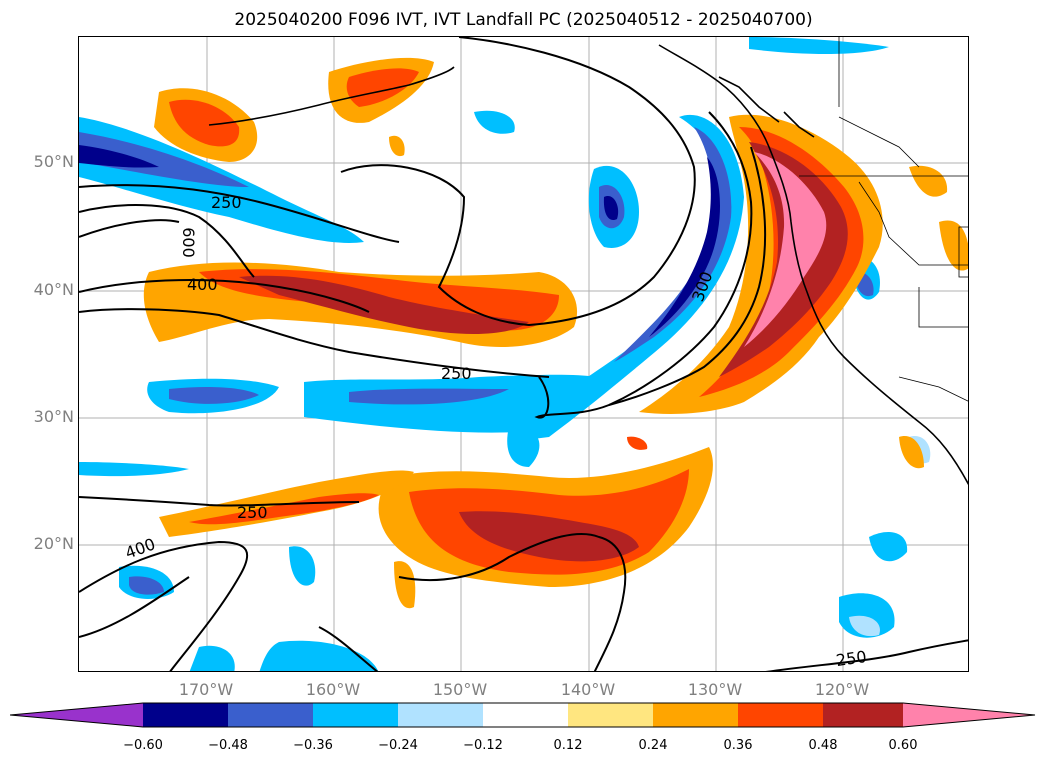 The width and height of the screenshot is (1047, 765). Describe the element at coordinates (76, 715) in the screenshot. I see `colorbar-extend-min` at that location.